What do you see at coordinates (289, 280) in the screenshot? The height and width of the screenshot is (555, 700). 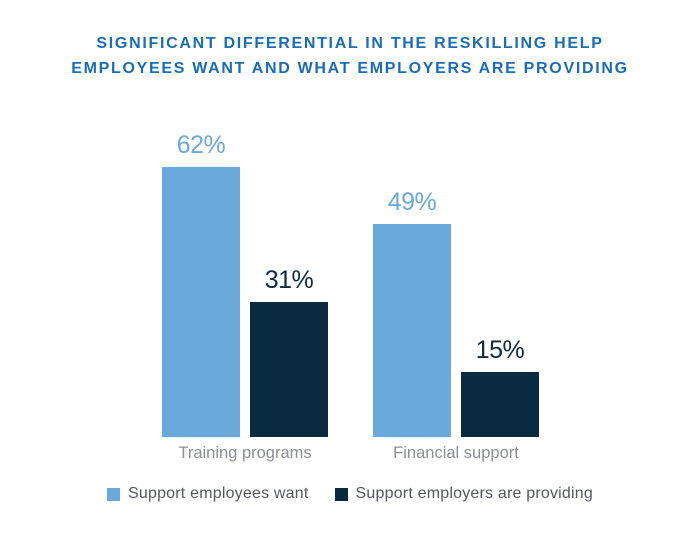 I see `value-label-employers-providing-training: 31%` at bounding box center [289, 280].